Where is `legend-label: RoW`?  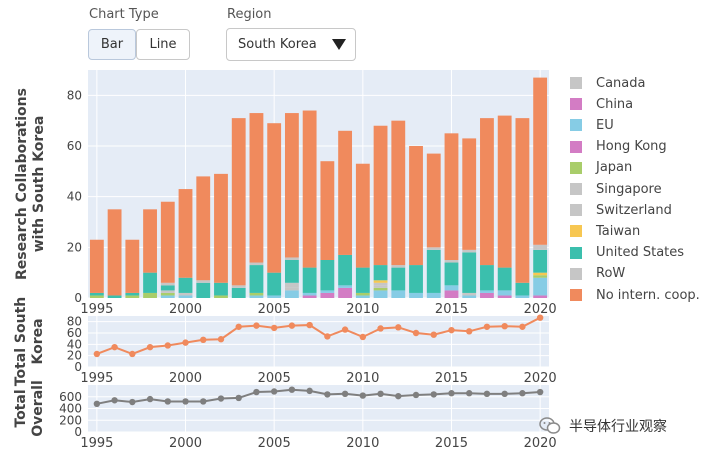 legend-label: RoW is located at coordinates (611, 274).